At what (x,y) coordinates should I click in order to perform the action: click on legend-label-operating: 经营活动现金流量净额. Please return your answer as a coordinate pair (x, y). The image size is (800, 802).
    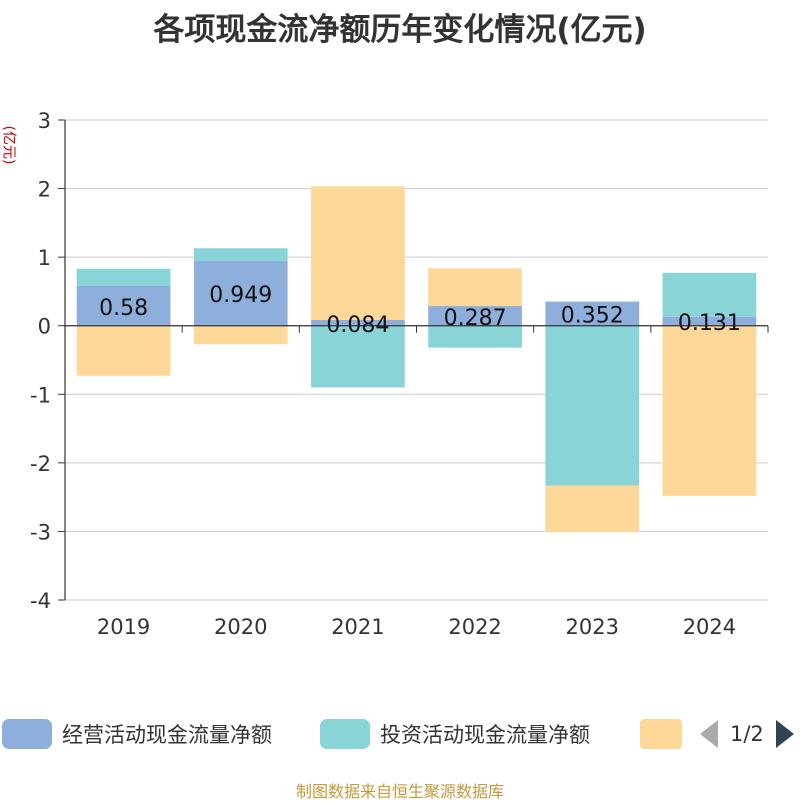
    Looking at the image, I should click on (167, 735).